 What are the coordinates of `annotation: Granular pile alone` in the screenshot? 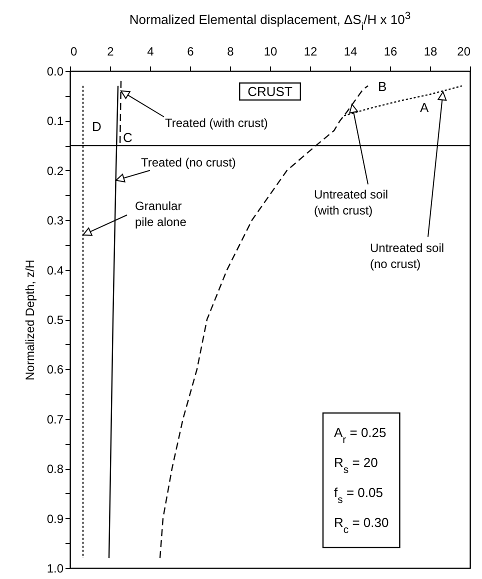 It's located at (161, 214).